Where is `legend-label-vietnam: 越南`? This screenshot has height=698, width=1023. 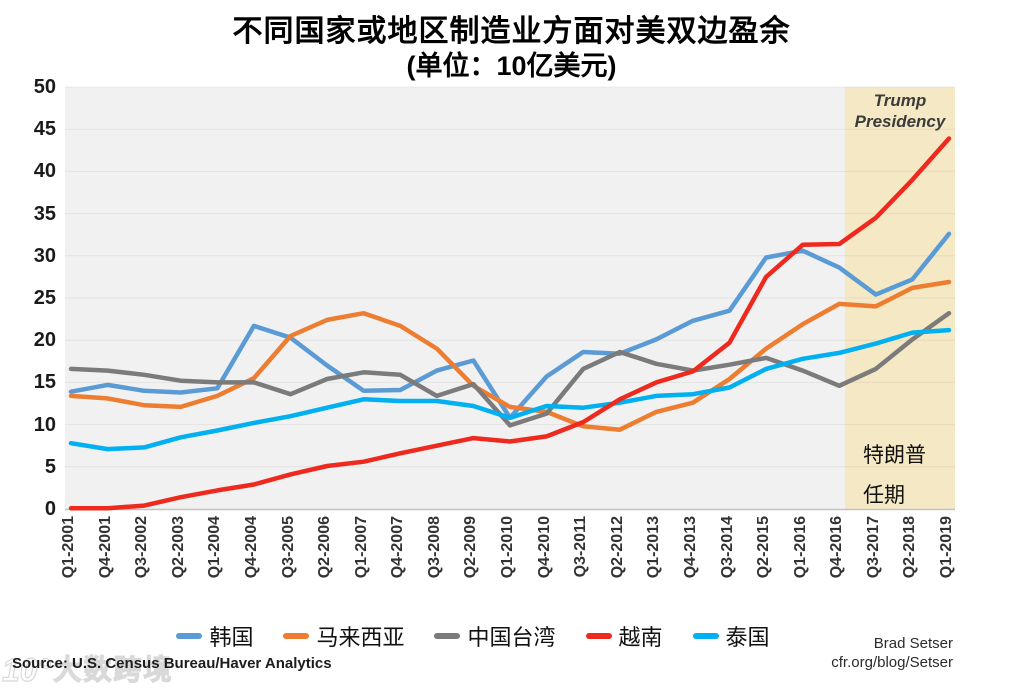 legend-label-vietnam: 越南 is located at coordinates (640, 637).